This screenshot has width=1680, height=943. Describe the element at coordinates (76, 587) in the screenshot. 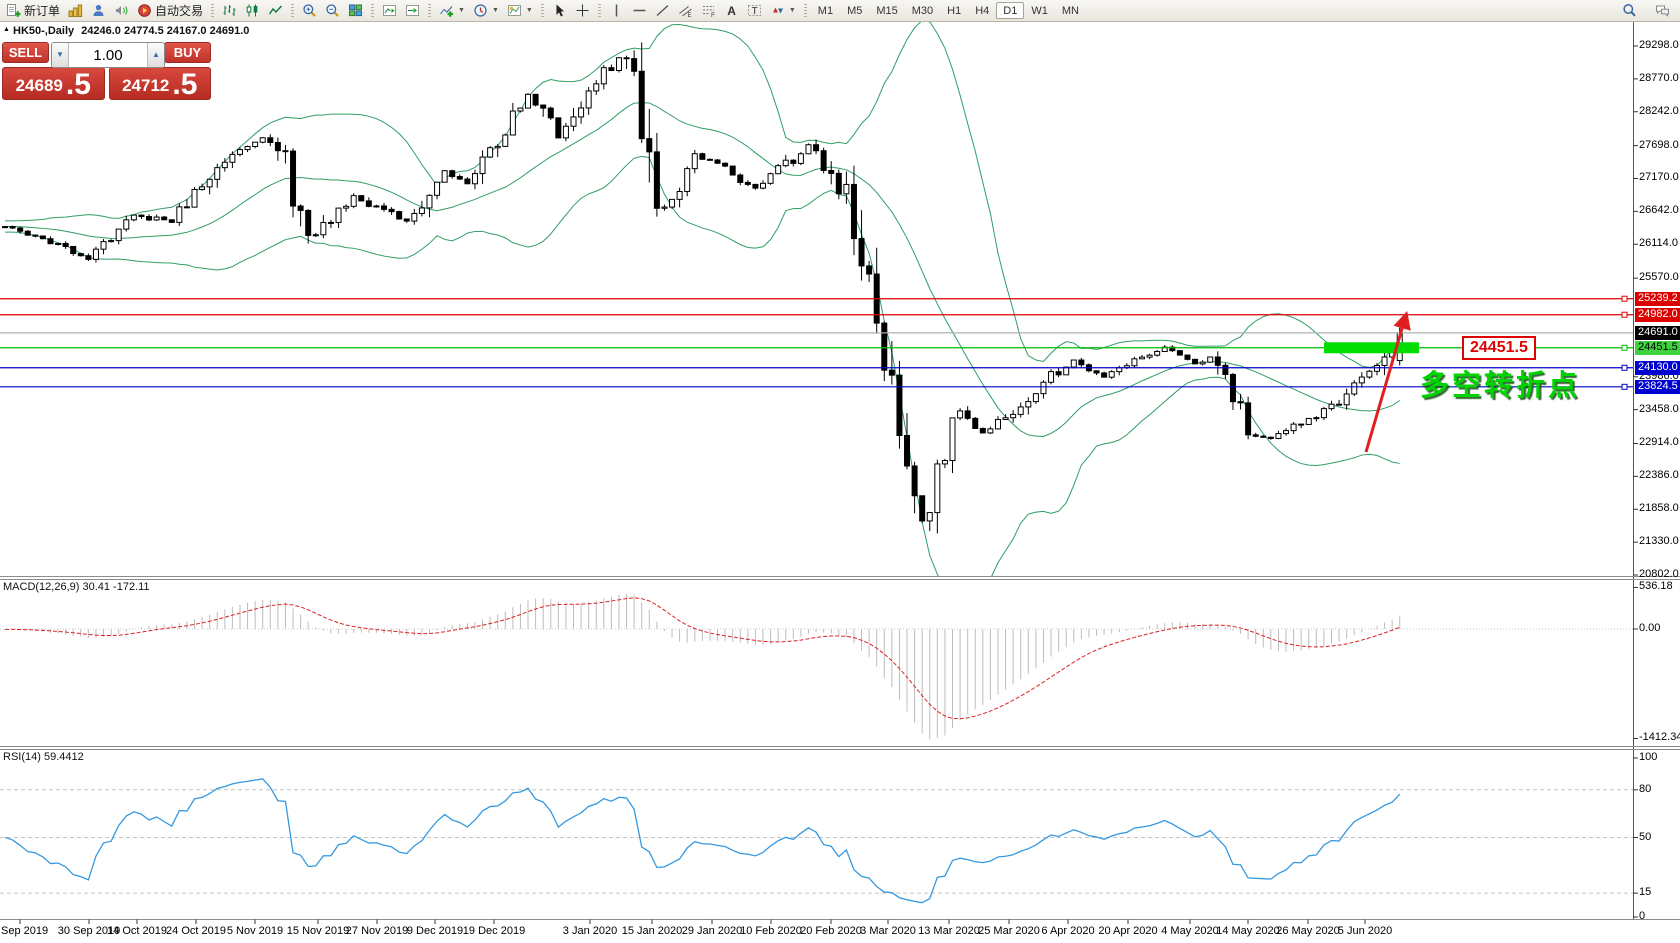

I see `macd-indicator-label: MACD(12,26,9) 30.41 -172.11` at that location.